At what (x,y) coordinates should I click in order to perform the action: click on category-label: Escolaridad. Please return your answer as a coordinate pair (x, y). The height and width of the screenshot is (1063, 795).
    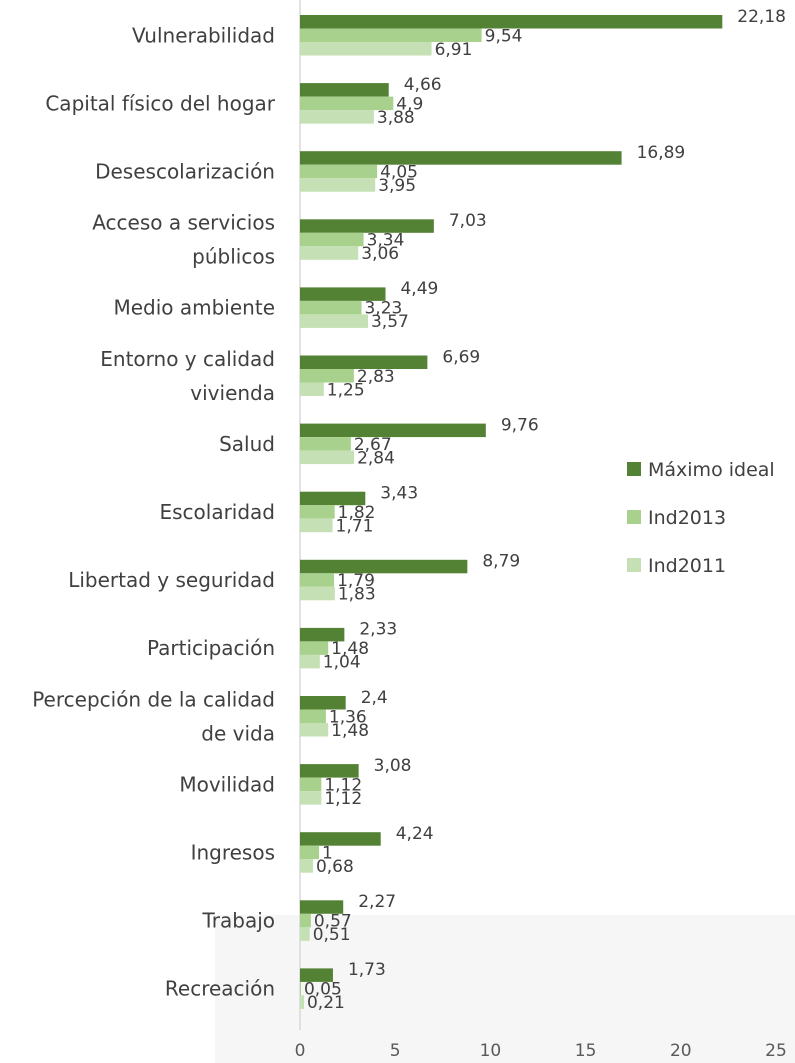
    Looking at the image, I should click on (217, 512).